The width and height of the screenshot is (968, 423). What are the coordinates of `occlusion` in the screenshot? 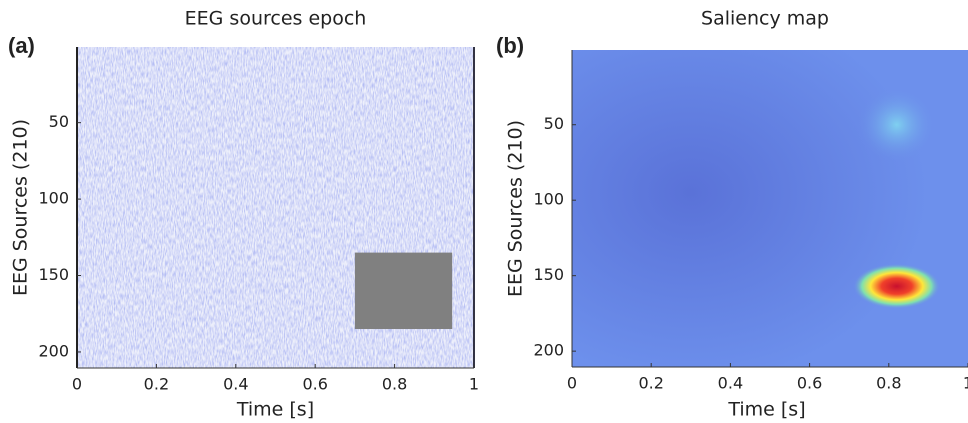 It's located at (403, 291).